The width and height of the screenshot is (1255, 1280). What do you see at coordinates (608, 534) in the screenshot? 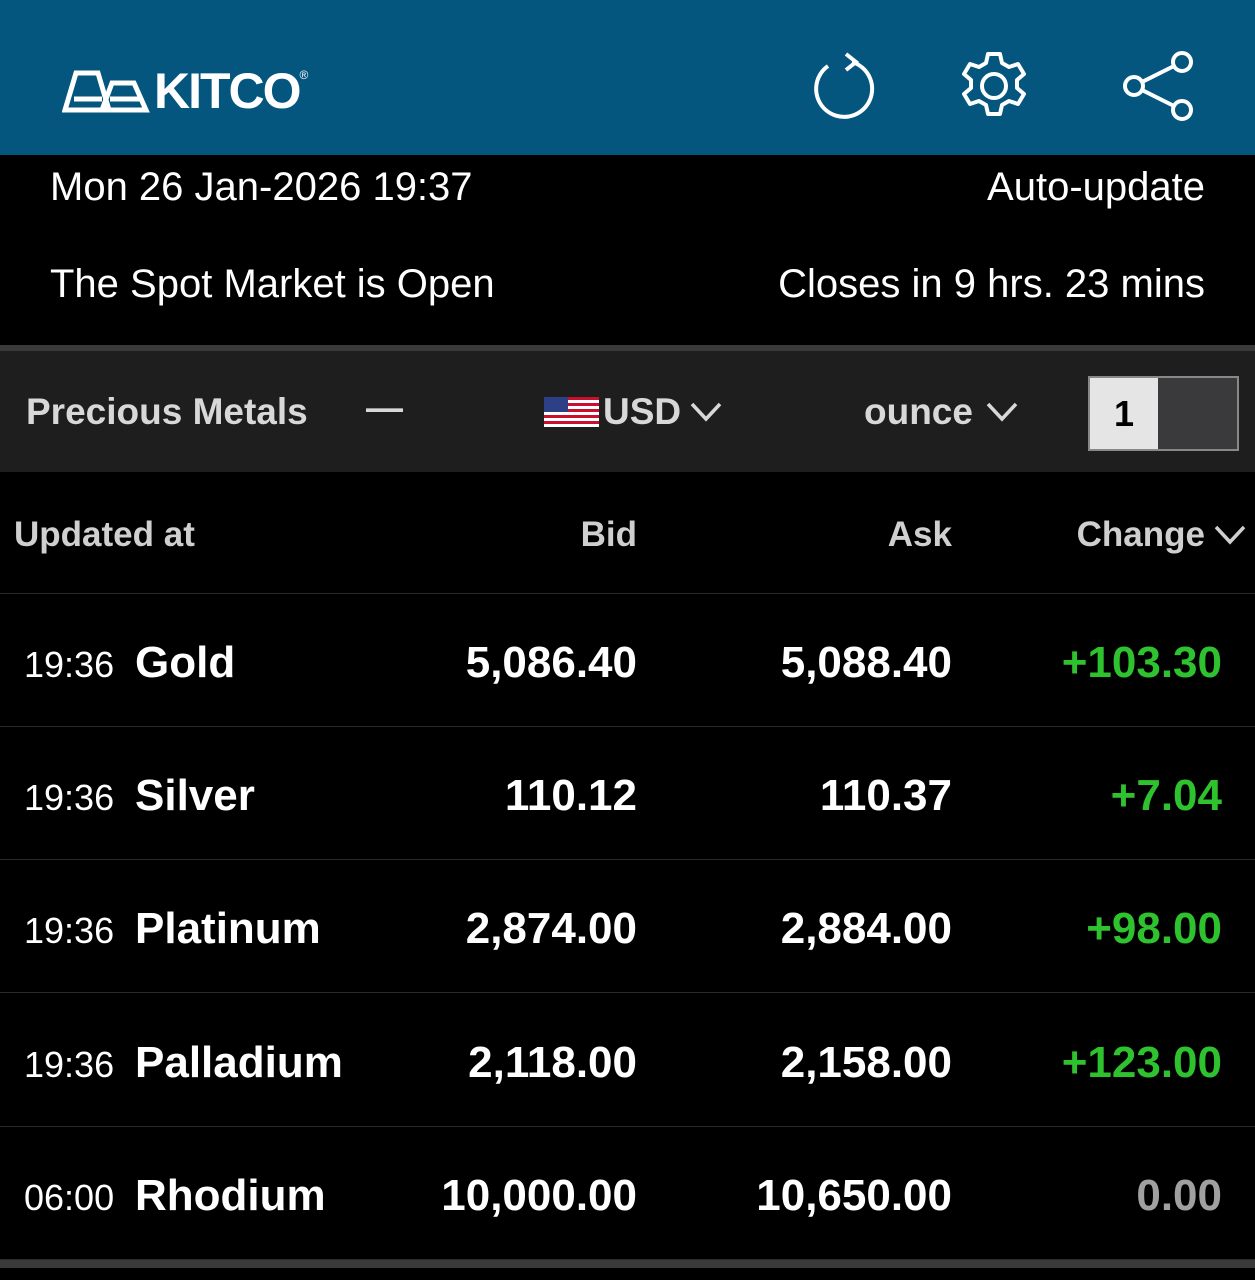
I see `column-bid: Bid` at bounding box center [608, 534].